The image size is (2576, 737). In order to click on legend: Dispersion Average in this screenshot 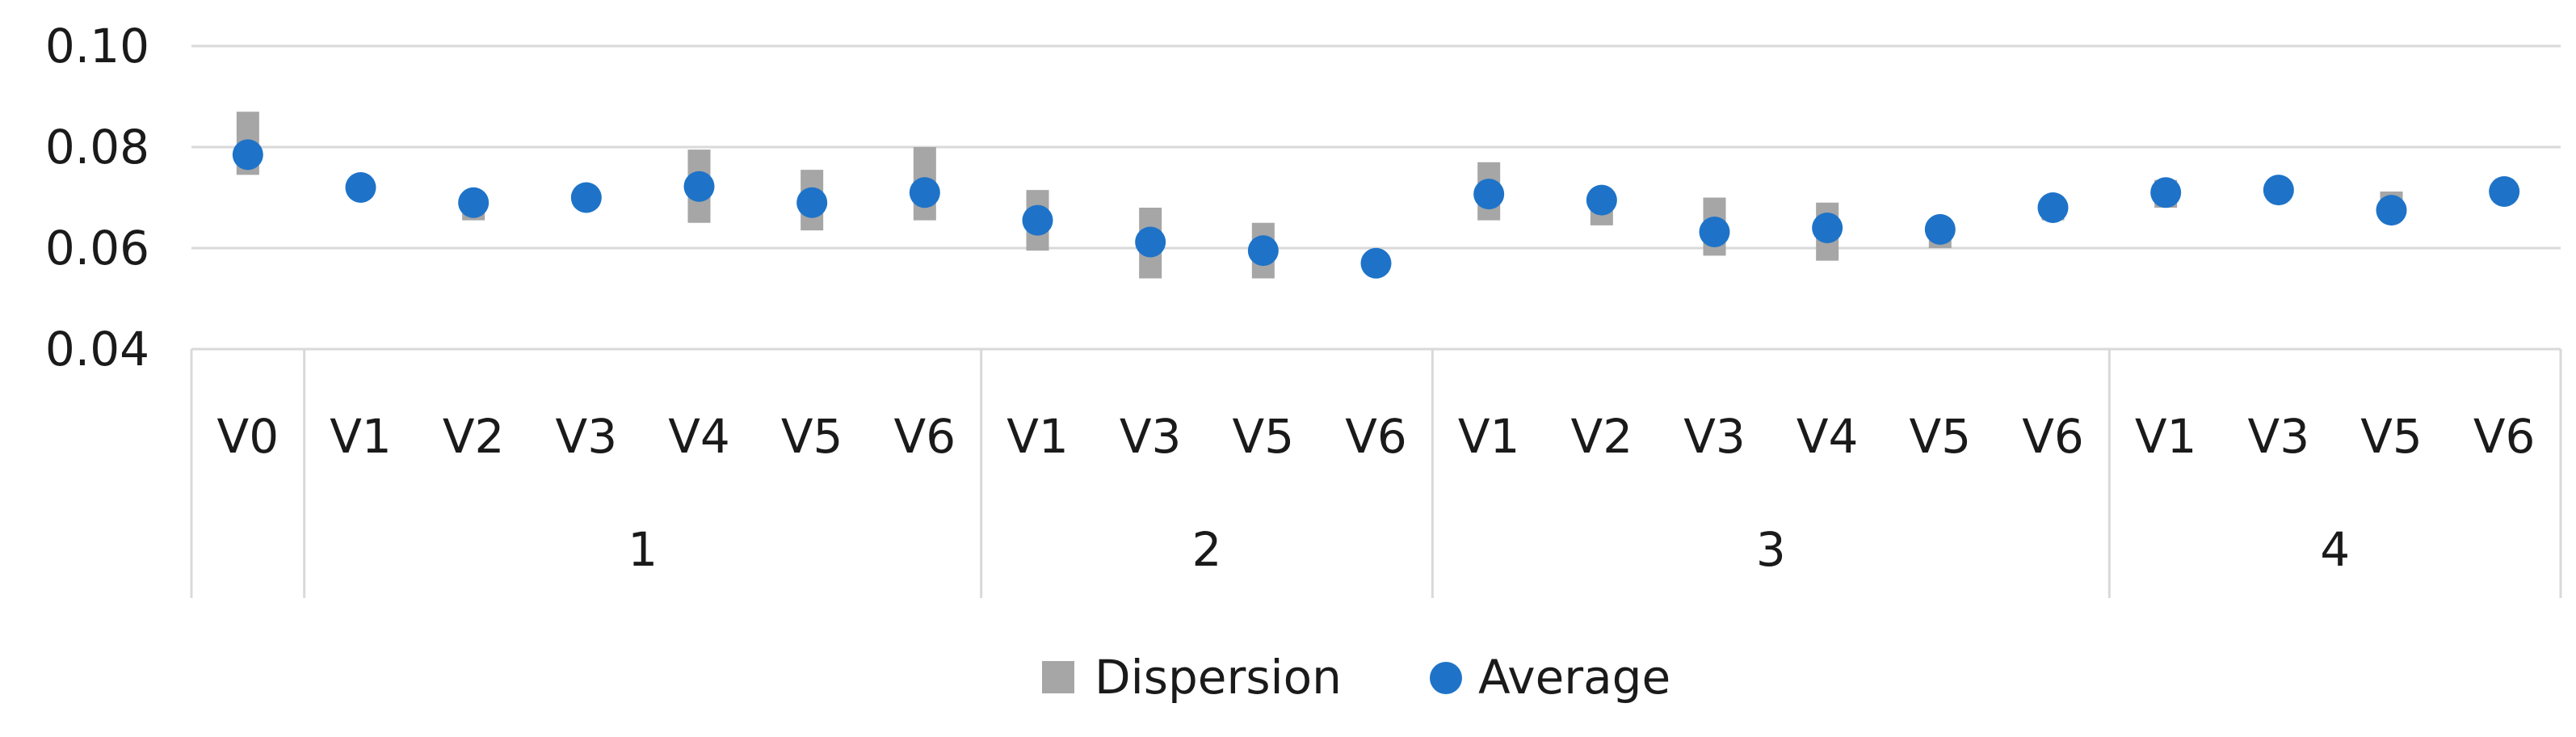, I will do `click(1356, 677)`.